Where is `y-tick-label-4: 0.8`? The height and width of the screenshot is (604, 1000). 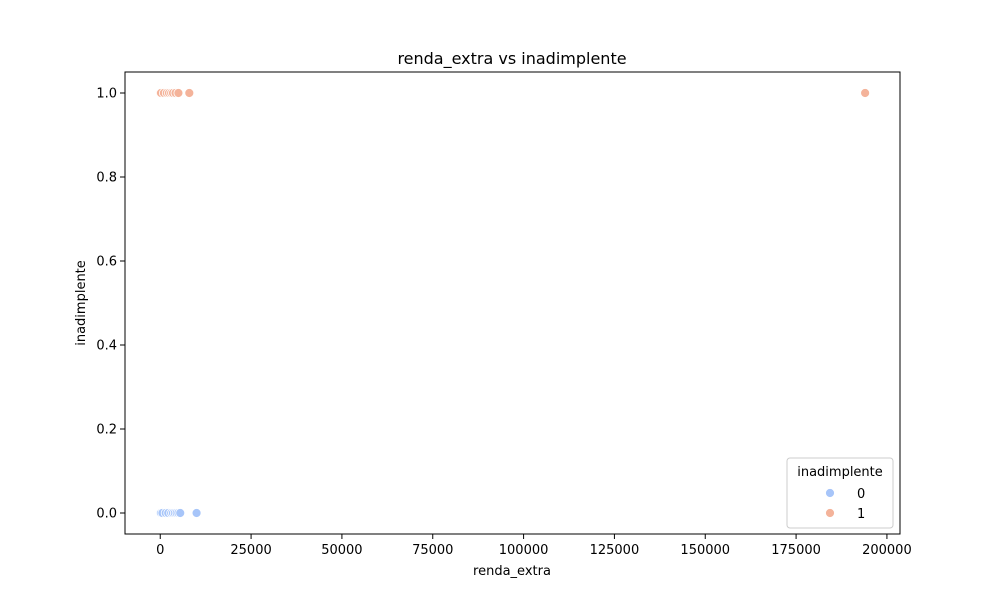 y-tick-label-4: 0.8 is located at coordinates (106, 178).